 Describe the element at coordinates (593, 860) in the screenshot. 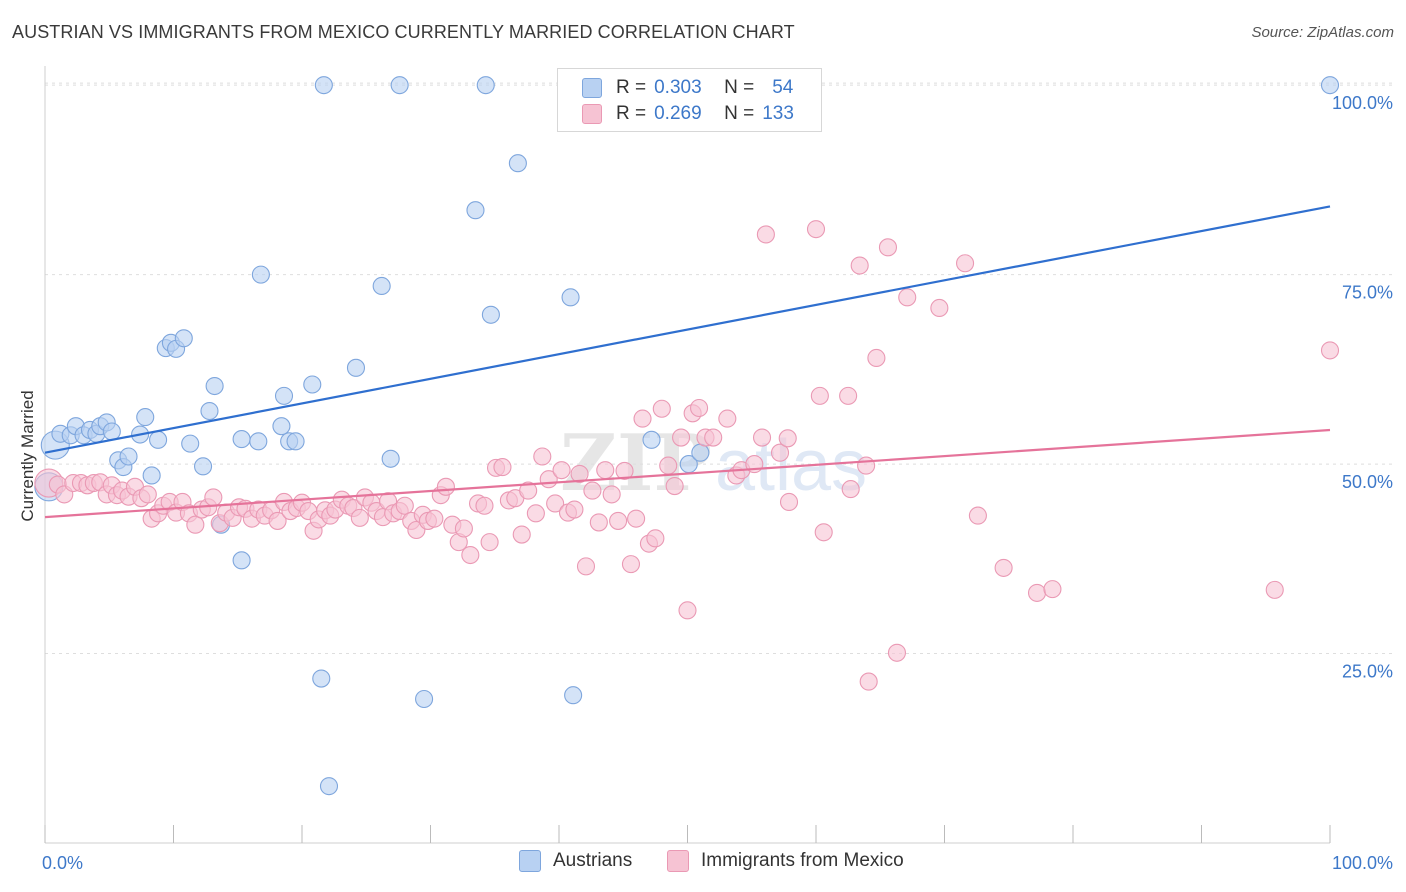

I see `legend-label-austrians: Austrians` at that location.